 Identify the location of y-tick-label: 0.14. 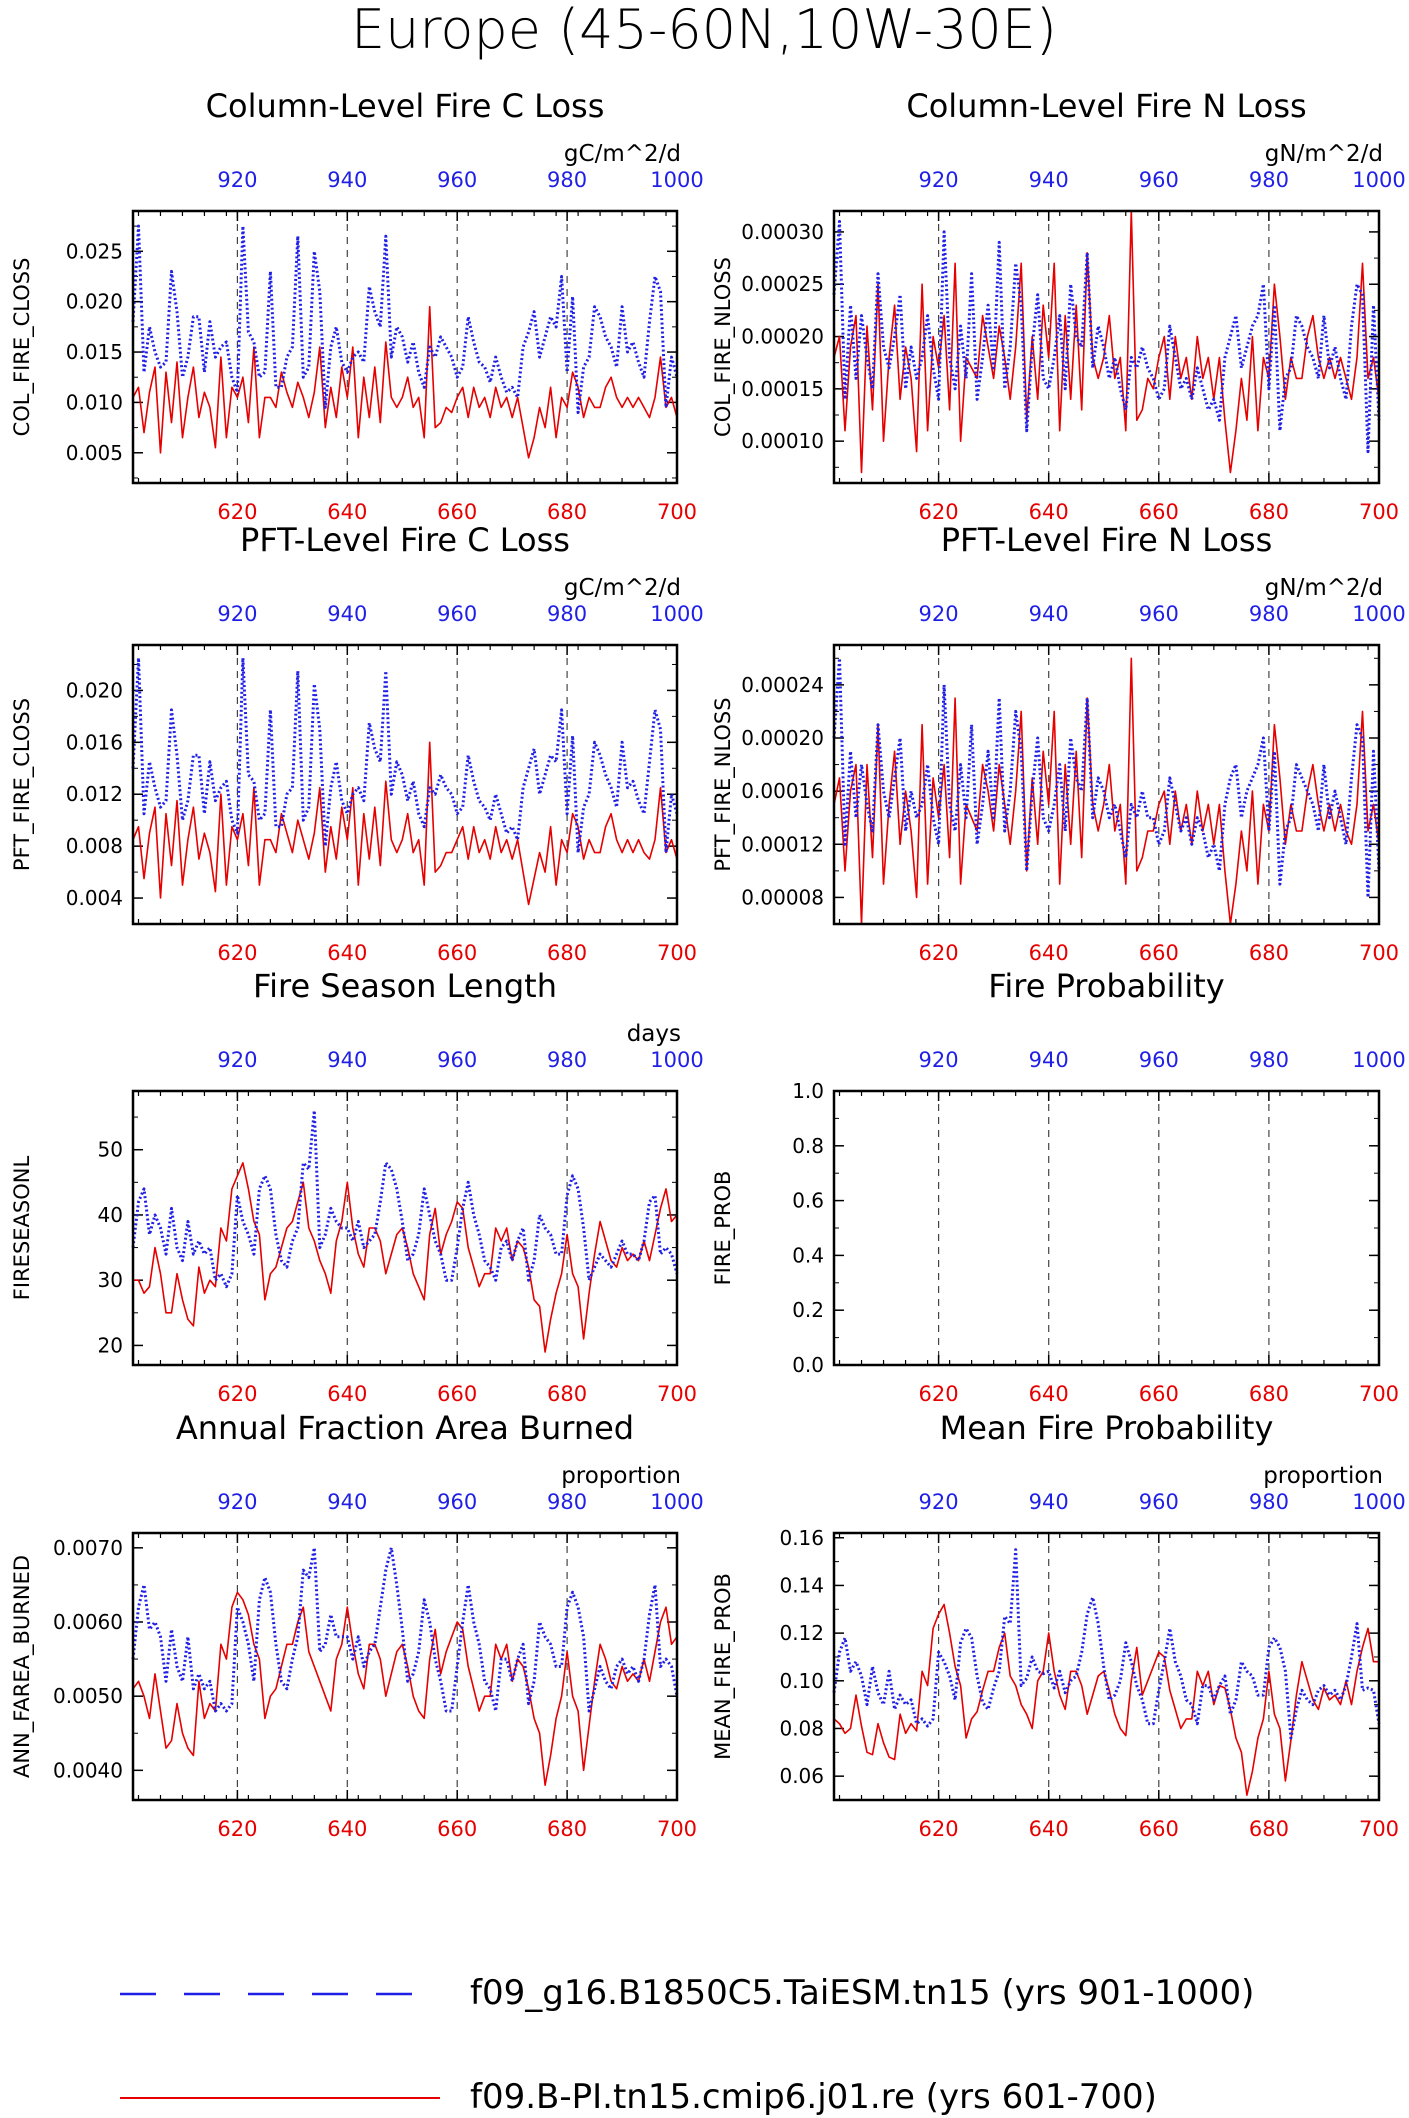
(801, 1585).